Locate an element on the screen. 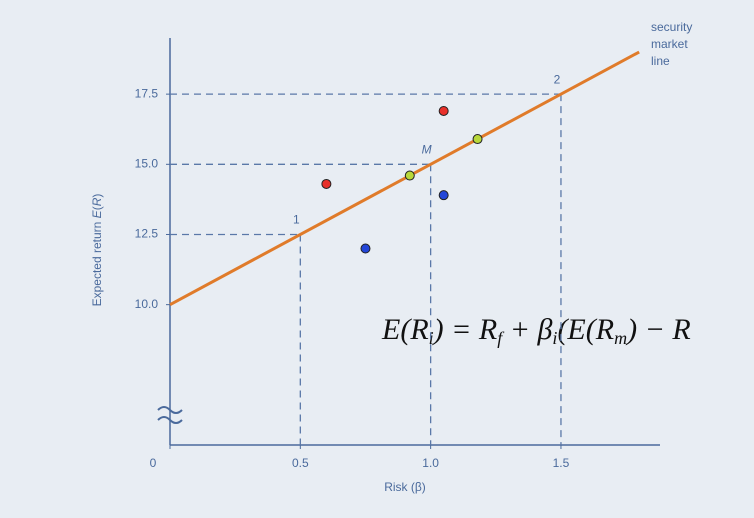 The width and height of the screenshot is (754, 518). y-tick-label: 10.0 is located at coordinates (147, 304).